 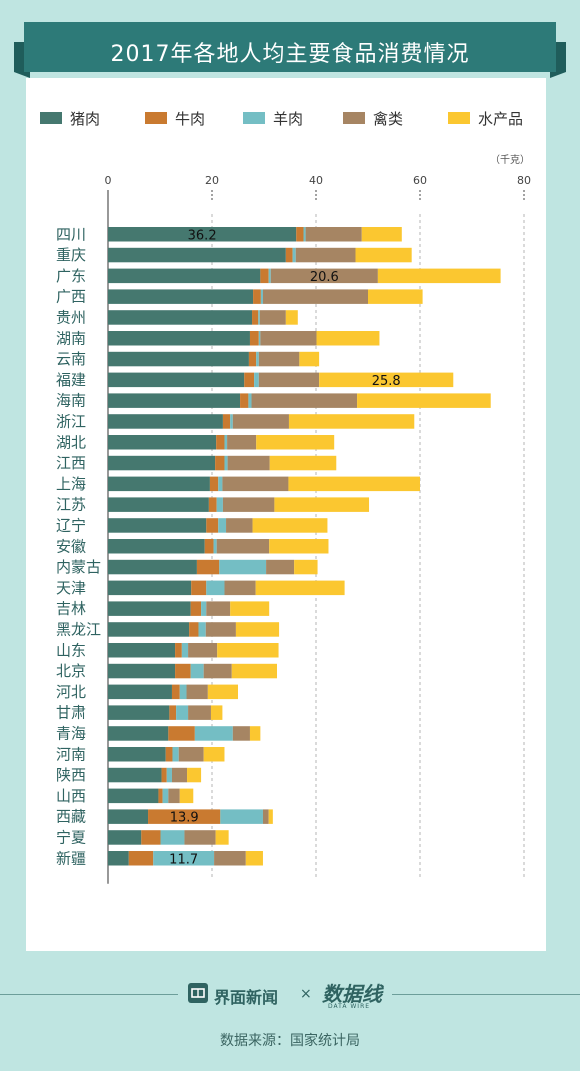 What do you see at coordinates (71, 442) in the screenshot?
I see `category-label: 湖北` at bounding box center [71, 442].